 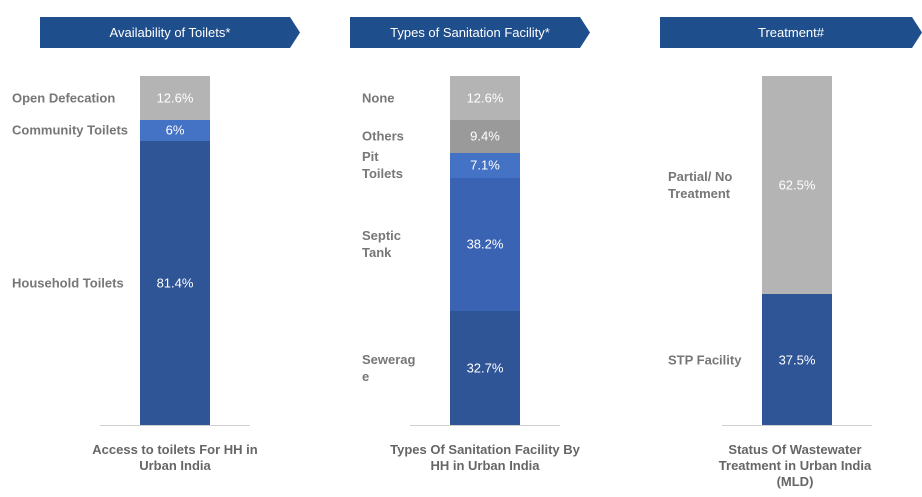 I want to click on value-label: 81.4%, so click(x=175, y=283).